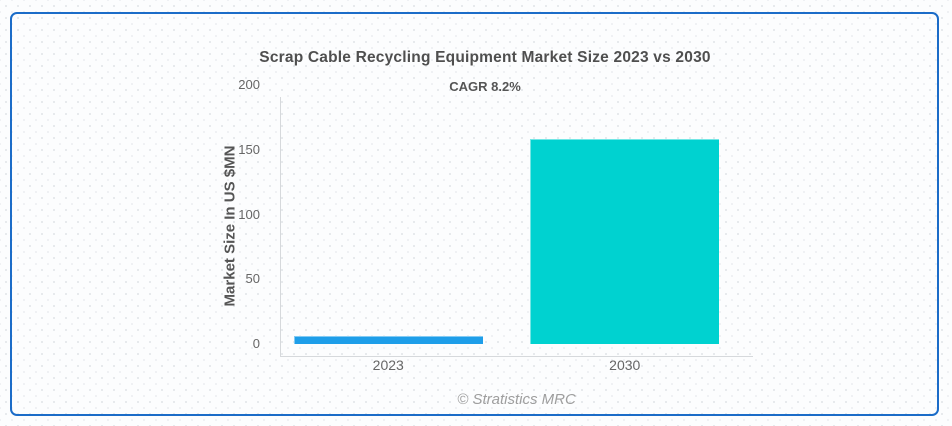  What do you see at coordinates (280, 226) in the screenshot?
I see `y-axis-line` at bounding box center [280, 226].